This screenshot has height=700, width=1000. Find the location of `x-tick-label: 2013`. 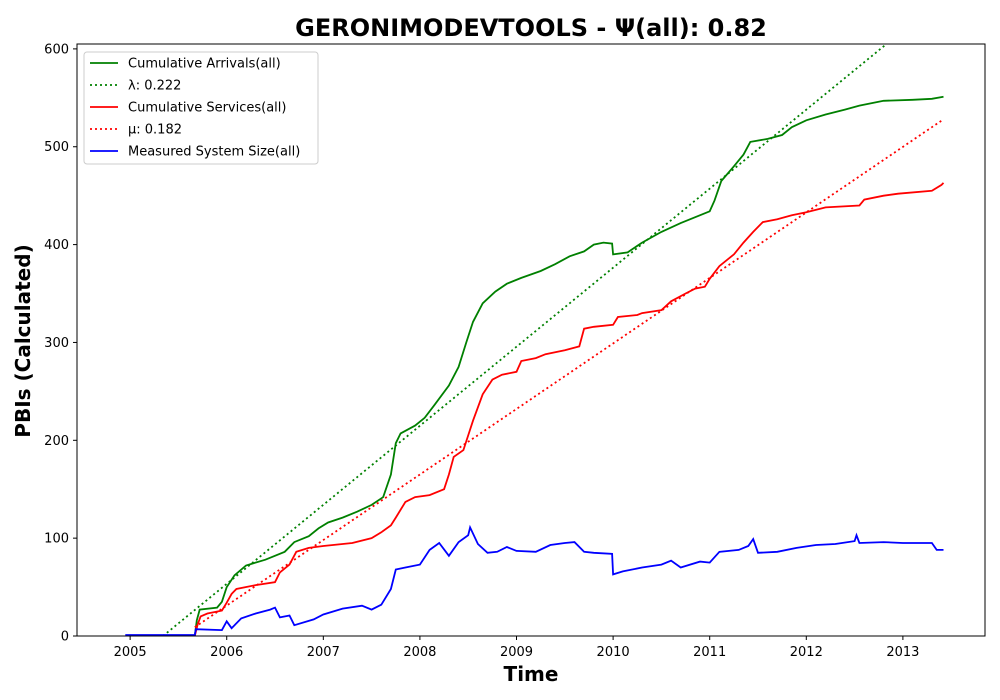

x-tick-label: 2013 is located at coordinates (902, 652).